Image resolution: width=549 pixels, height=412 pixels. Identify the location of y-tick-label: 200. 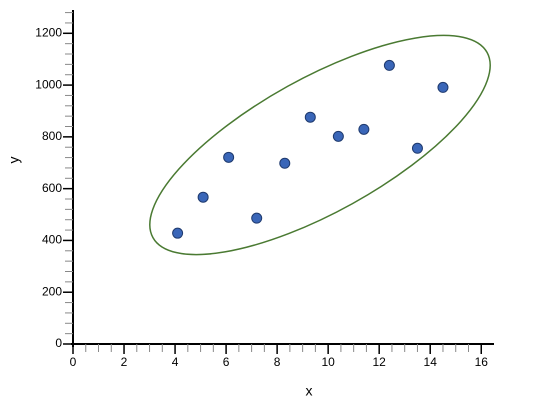
(52, 291).